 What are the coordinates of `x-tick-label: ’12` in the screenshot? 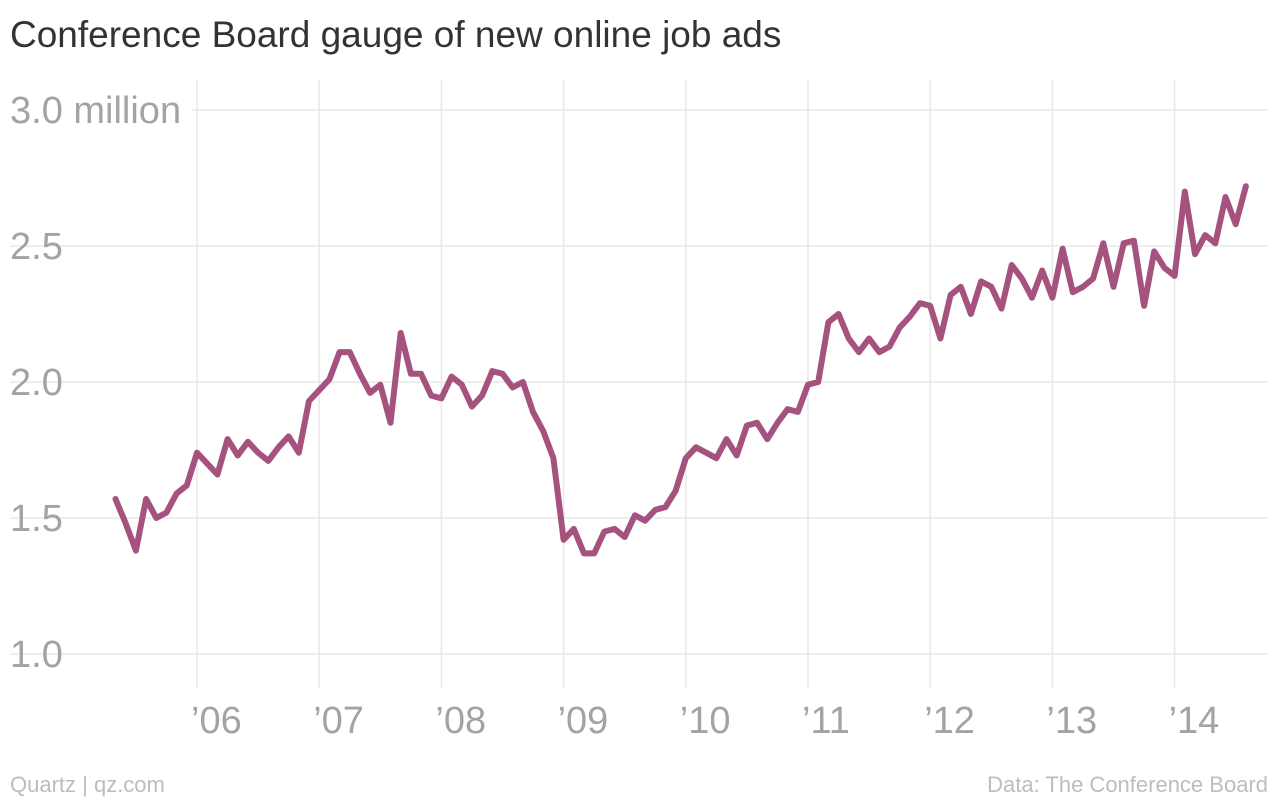 It's located at (949, 721).